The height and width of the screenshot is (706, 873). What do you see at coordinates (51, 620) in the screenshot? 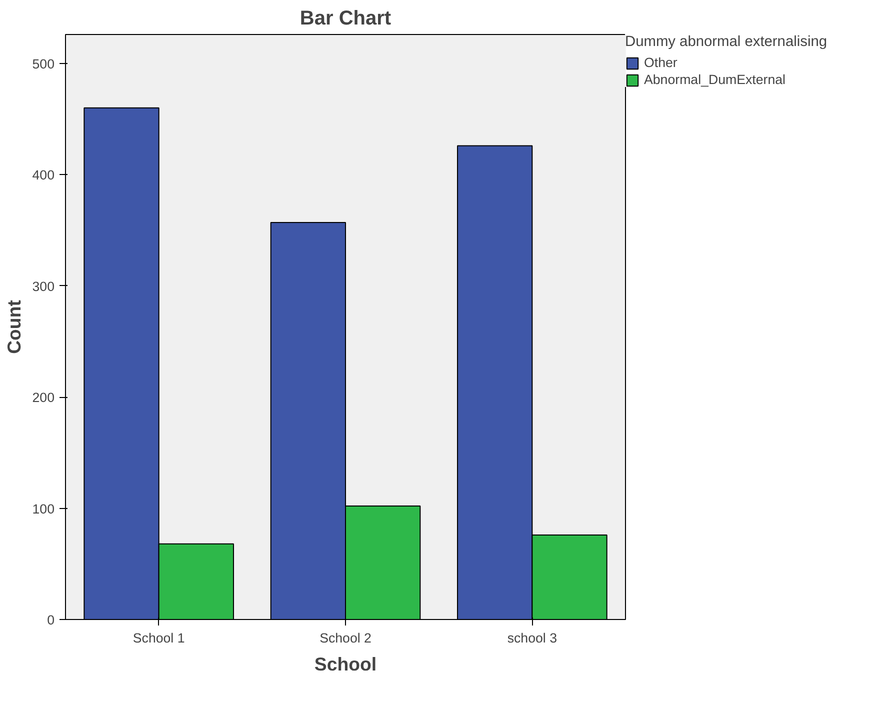
I see `y-tick-label: 0` at bounding box center [51, 620].